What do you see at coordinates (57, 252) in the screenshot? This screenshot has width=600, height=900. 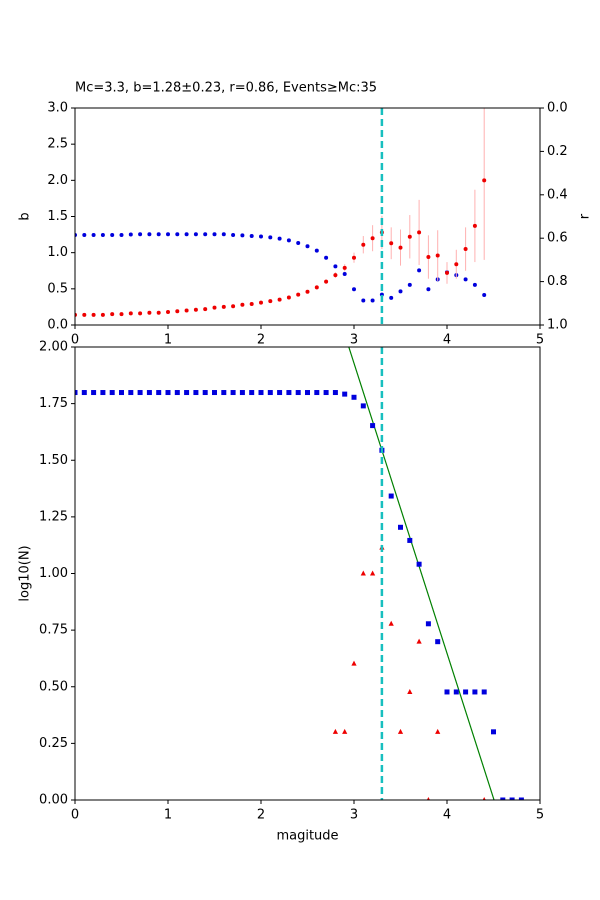 I see `y-tick-label: 1.0` at bounding box center [57, 252].